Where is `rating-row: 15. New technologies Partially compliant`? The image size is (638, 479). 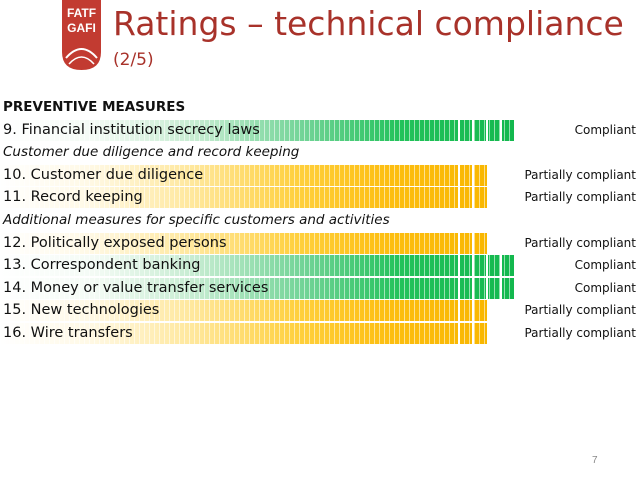
rating-row: 15. New technologies Partially compliant is located at coordinates (319, 310).